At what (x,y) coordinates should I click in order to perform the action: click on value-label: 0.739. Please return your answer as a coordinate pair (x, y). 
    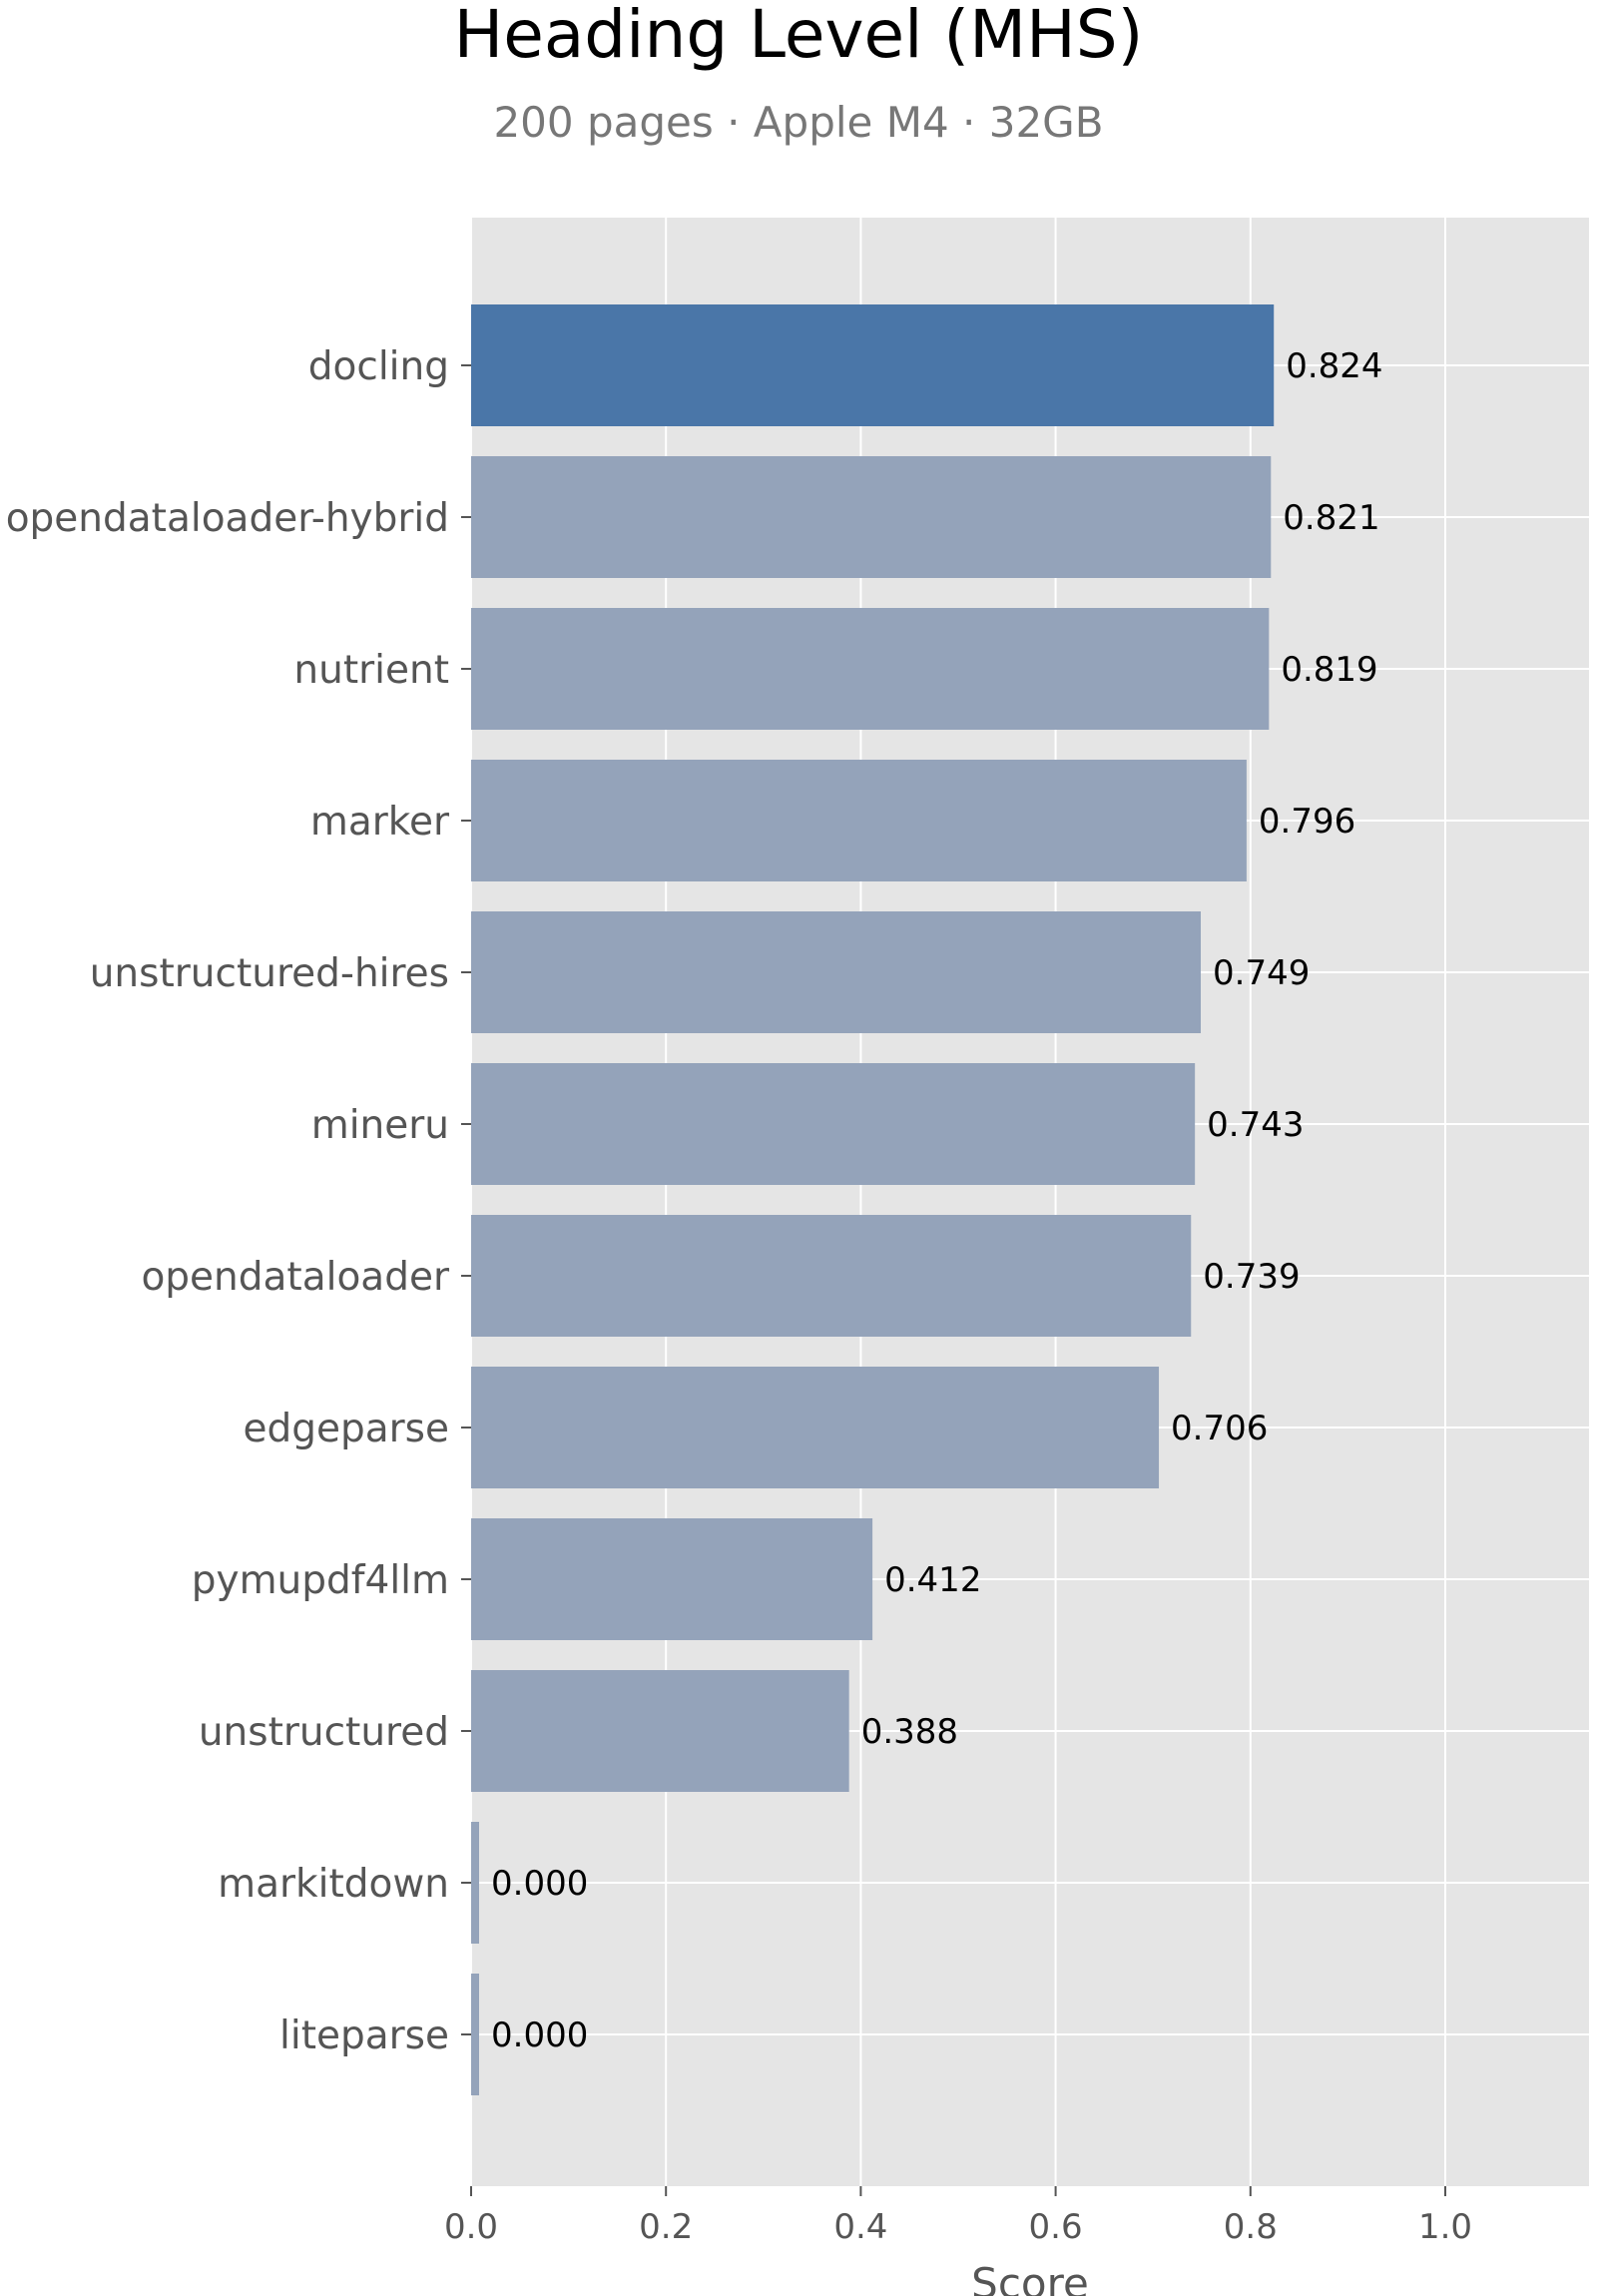
    Looking at the image, I should click on (1251, 1277).